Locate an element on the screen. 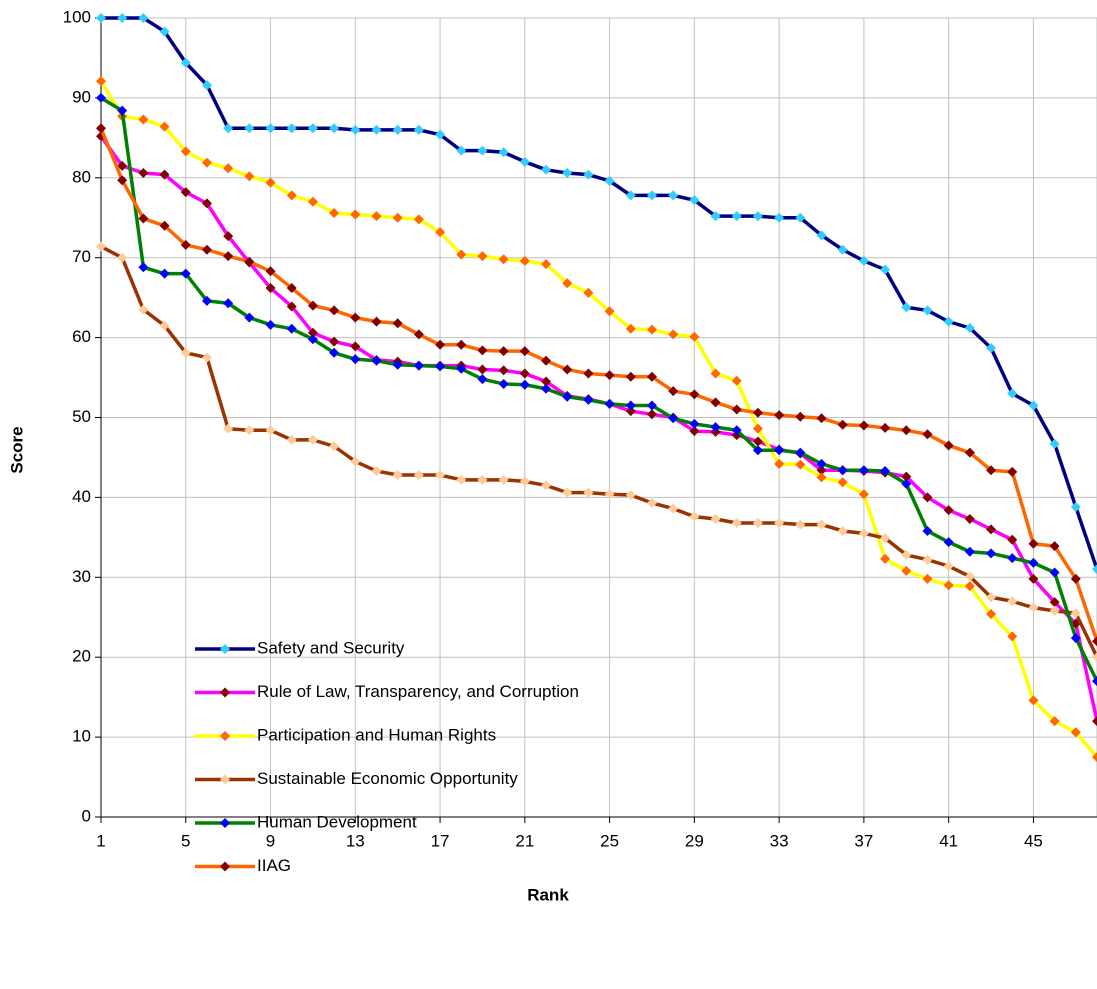  y-tick-label: 100 is located at coordinates (77, 16).